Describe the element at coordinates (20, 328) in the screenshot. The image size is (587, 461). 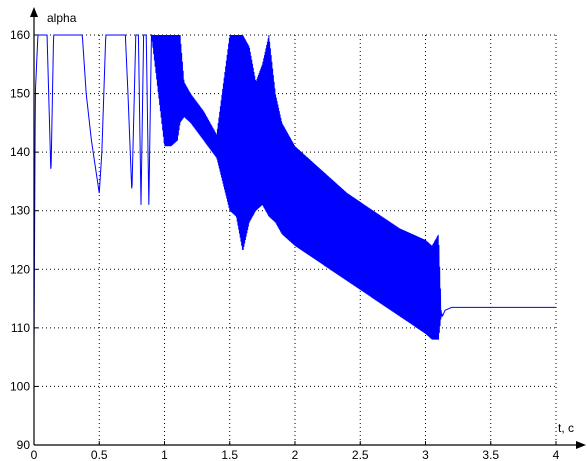
I see `y-tick-label: 110` at that location.